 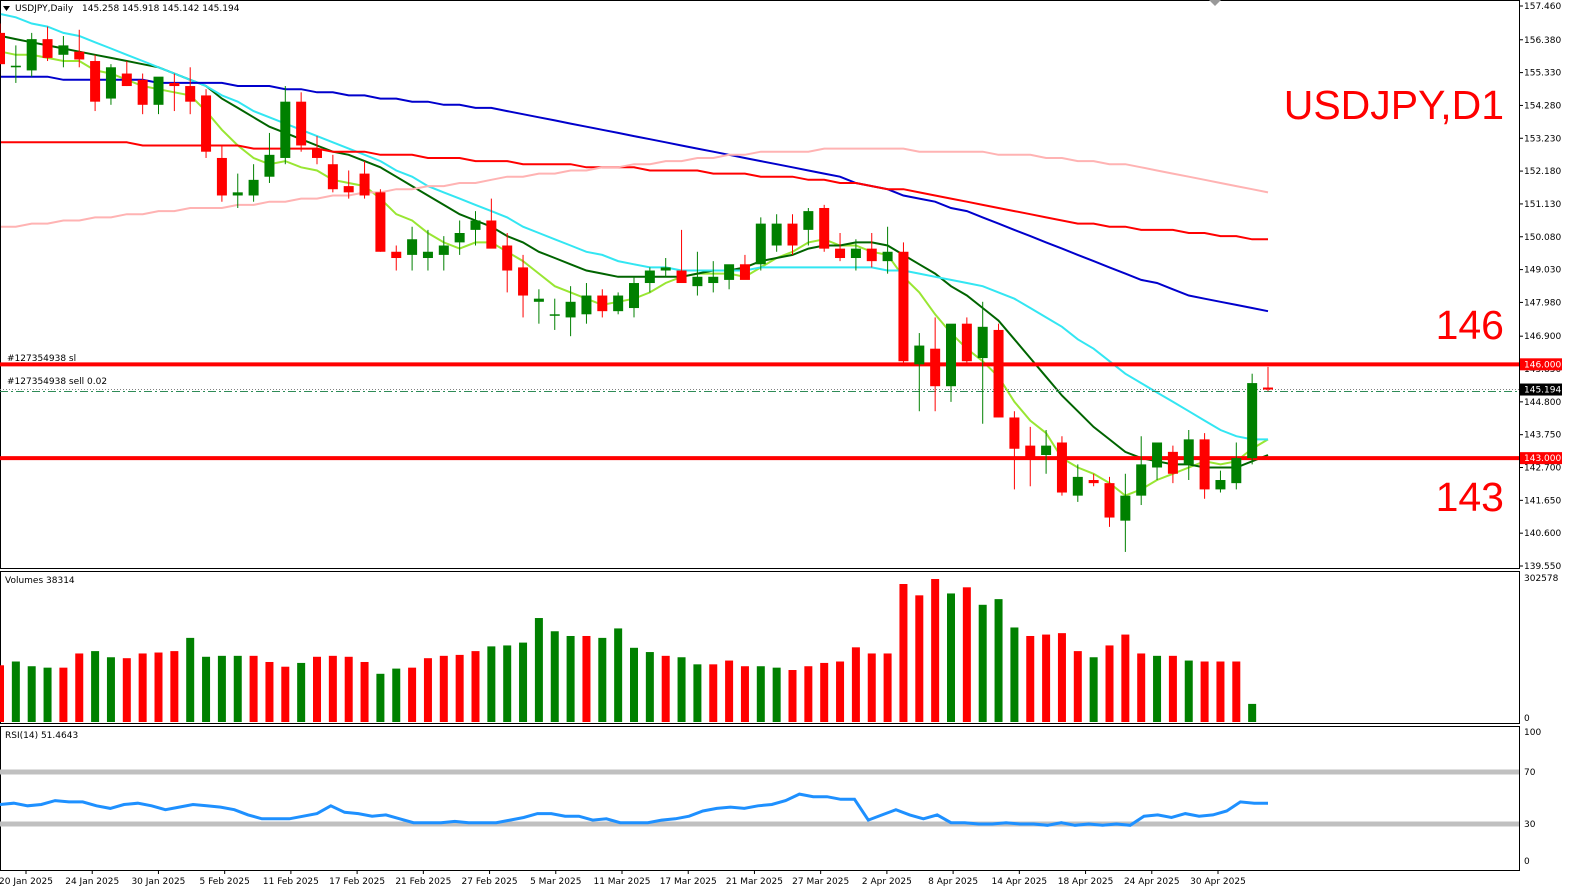 I want to click on level-146-label: 146, so click(x=1470, y=325).